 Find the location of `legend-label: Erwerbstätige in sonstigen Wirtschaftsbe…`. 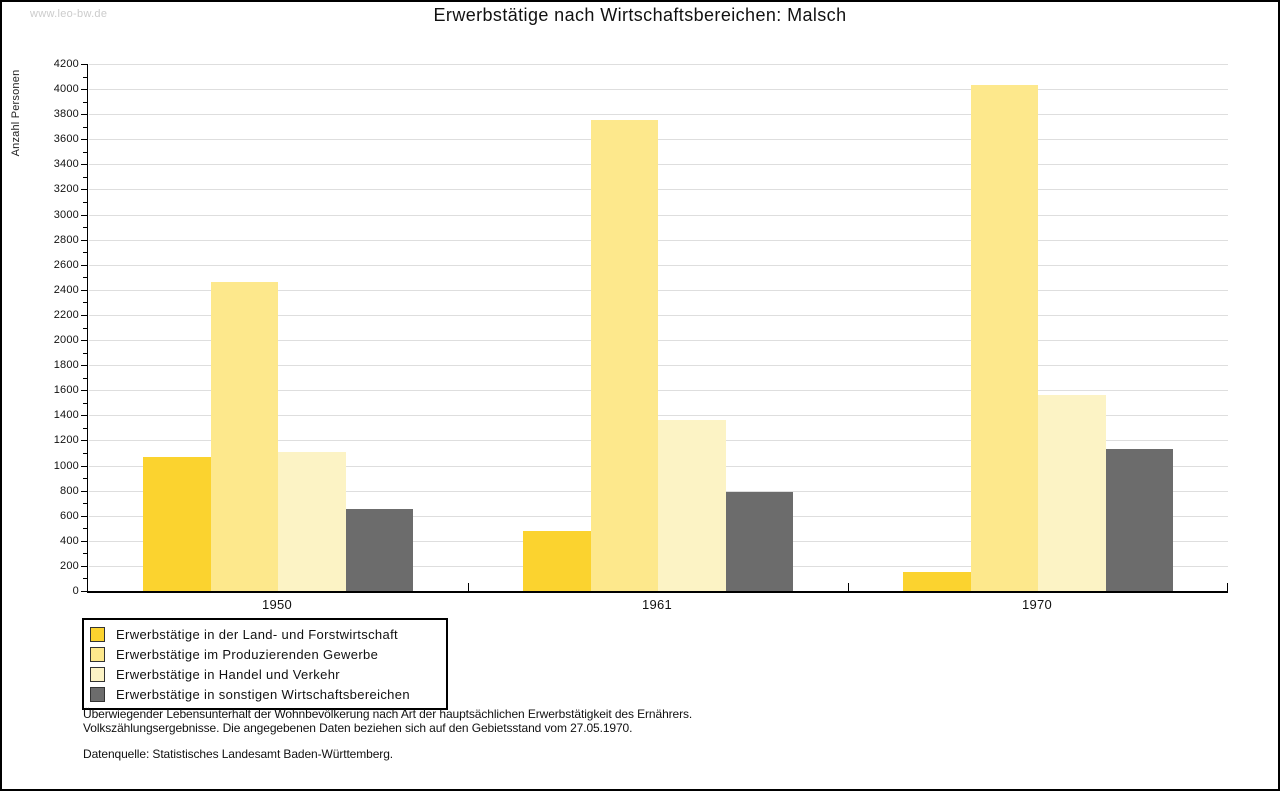

legend-label: Erwerbstätige in sonstigen Wirtschaftsbe… is located at coordinates (263, 694).